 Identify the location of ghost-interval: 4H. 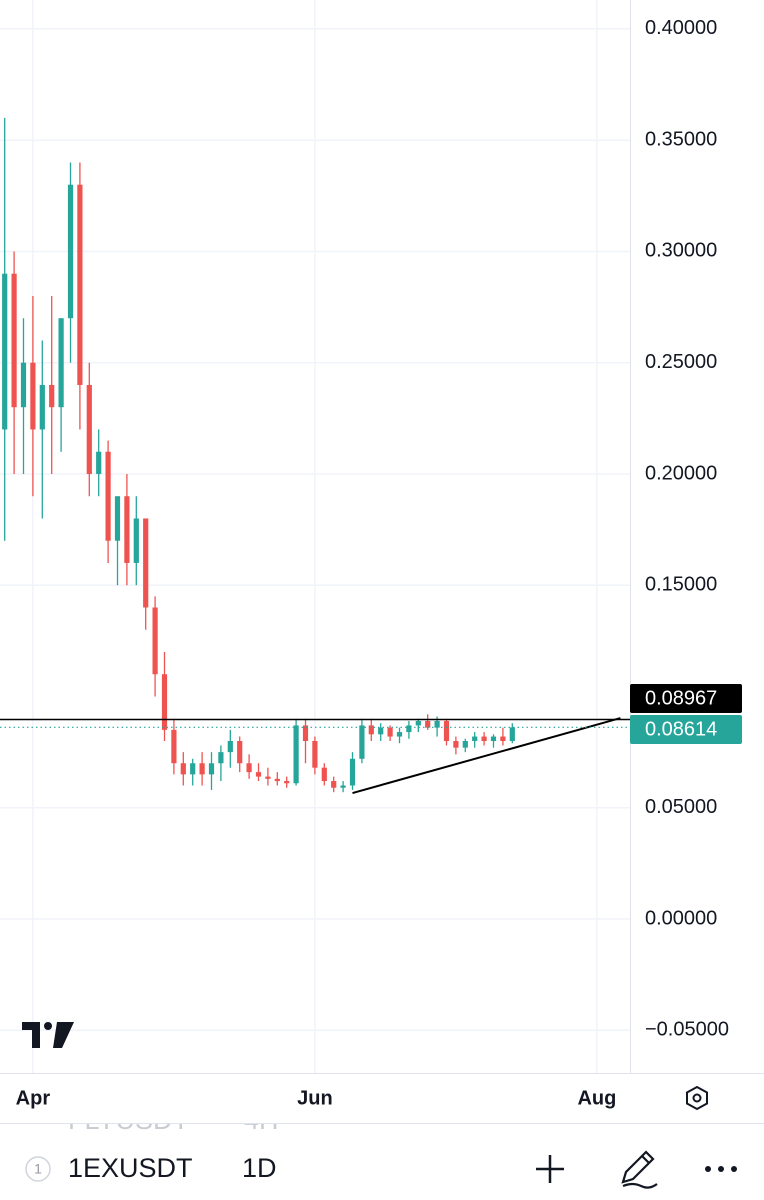
(261, 1120).